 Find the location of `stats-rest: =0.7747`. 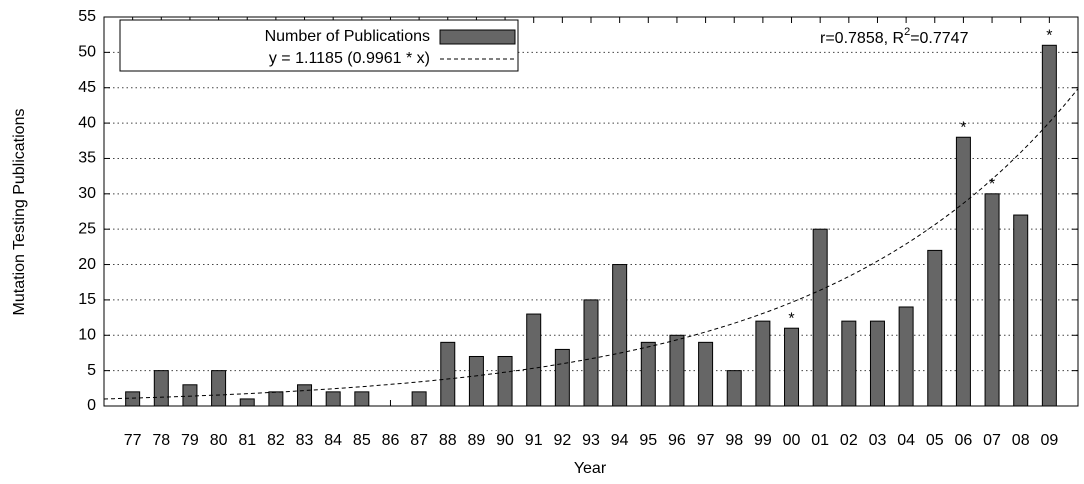

stats-rest: =0.7747 is located at coordinates (939, 38).